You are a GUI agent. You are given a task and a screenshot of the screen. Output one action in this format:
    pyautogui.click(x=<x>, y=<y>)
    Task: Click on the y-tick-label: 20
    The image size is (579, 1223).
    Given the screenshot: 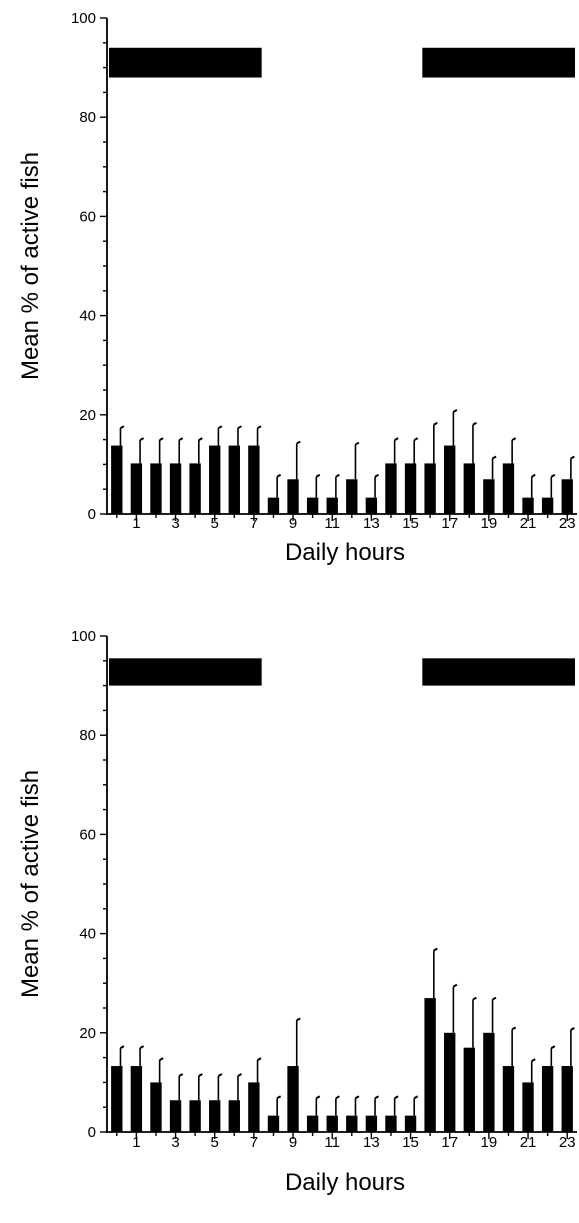 What is the action you would take?
    pyautogui.click(x=87, y=1033)
    